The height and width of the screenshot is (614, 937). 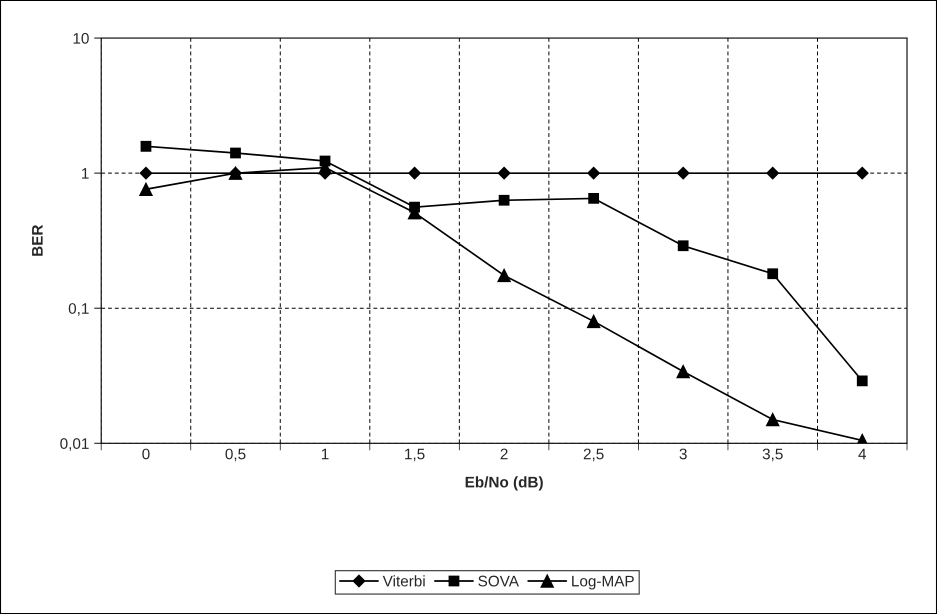 What do you see at coordinates (146, 454) in the screenshot?
I see `x-tick-label: 0` at bounding box center [146, 454].